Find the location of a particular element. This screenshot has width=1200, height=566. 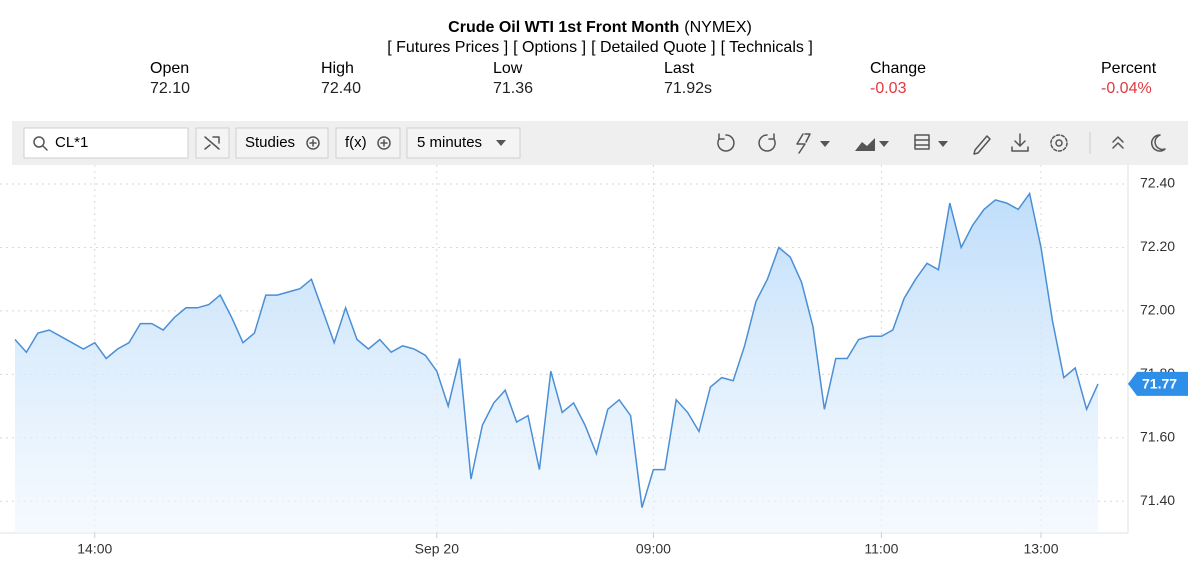

x-tick-label: 13:00 is located at coordinates (1040, 549).